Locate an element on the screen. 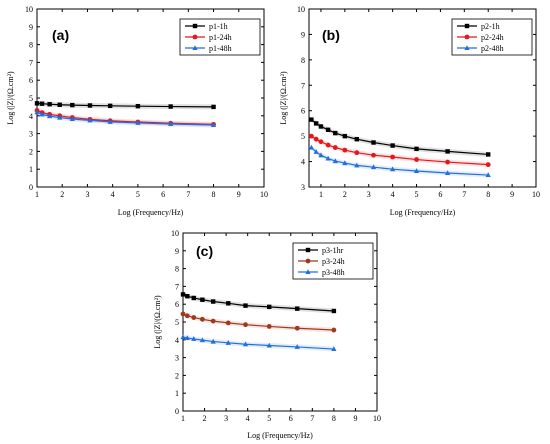  panel-a-y-tick-label: 2 is located at coordinates (31, 151).